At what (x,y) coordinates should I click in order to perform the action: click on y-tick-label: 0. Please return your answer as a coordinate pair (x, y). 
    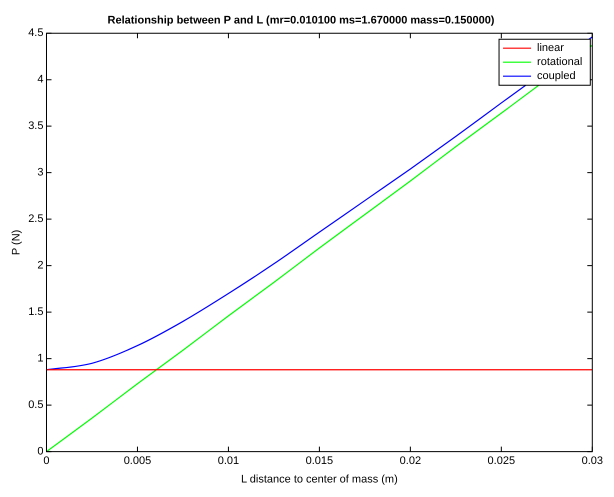
    Looking at the image, I should click on (40, 452).